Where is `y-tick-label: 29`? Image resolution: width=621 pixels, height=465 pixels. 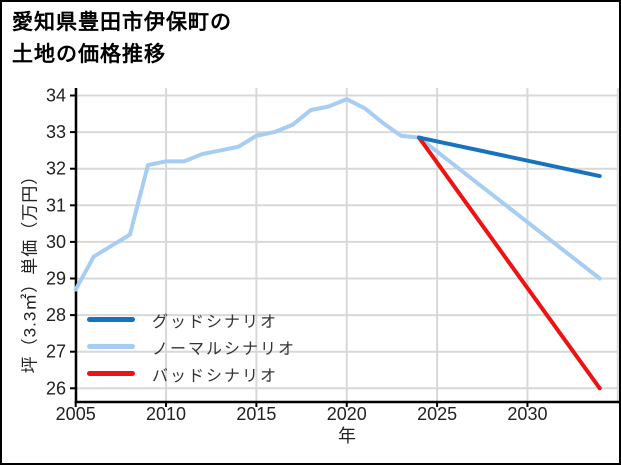
y-tick-label: 29 is located at coordinates (56, 279).